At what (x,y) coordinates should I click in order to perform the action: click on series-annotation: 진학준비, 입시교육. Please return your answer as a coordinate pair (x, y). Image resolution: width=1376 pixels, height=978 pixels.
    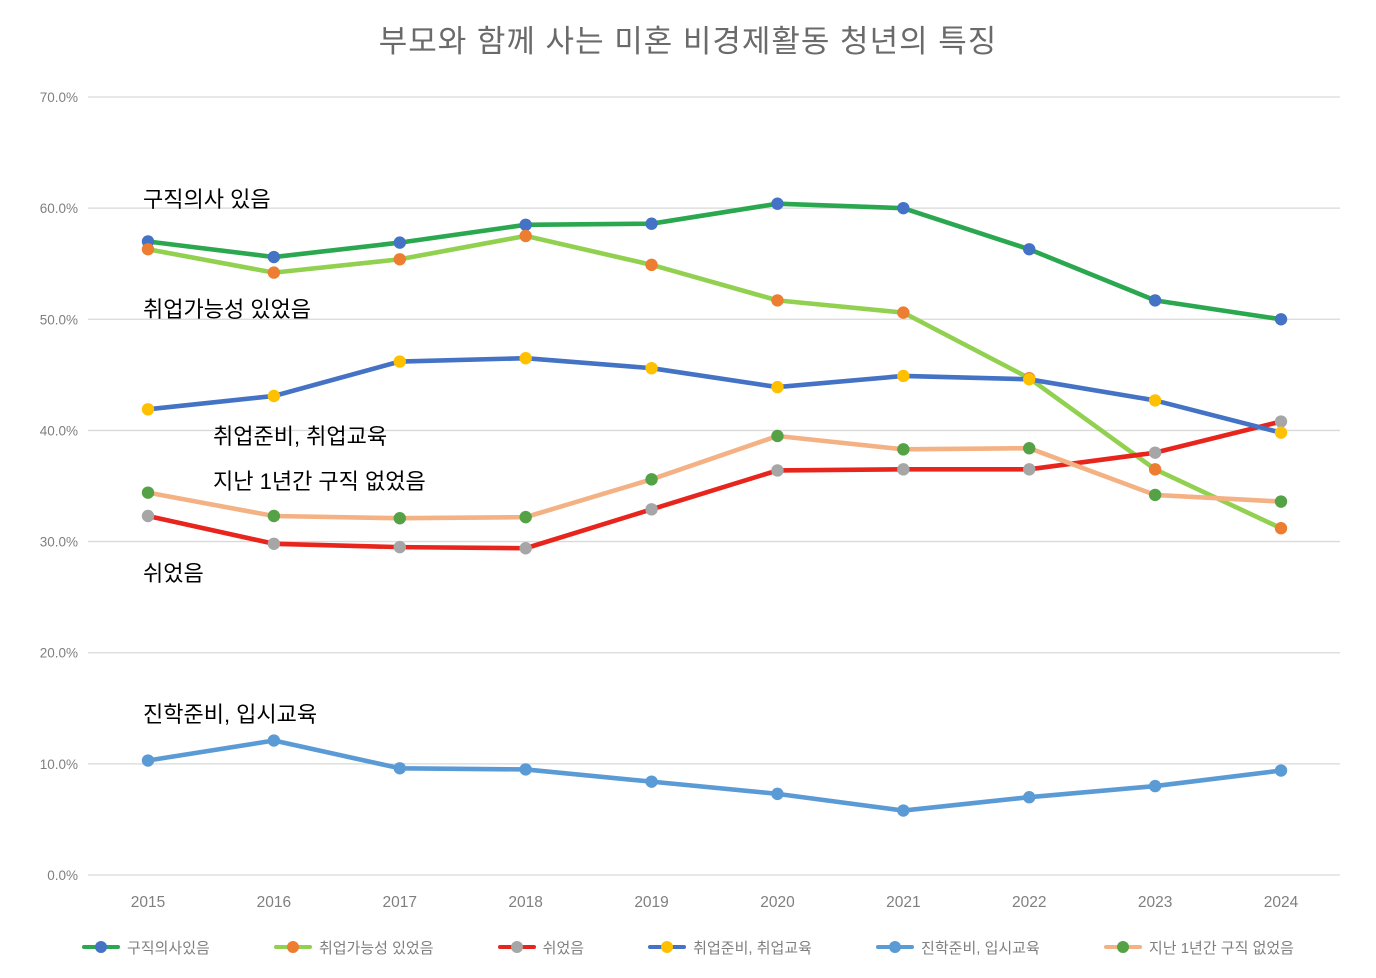
    Looking at the image, I should click on (230, 714).